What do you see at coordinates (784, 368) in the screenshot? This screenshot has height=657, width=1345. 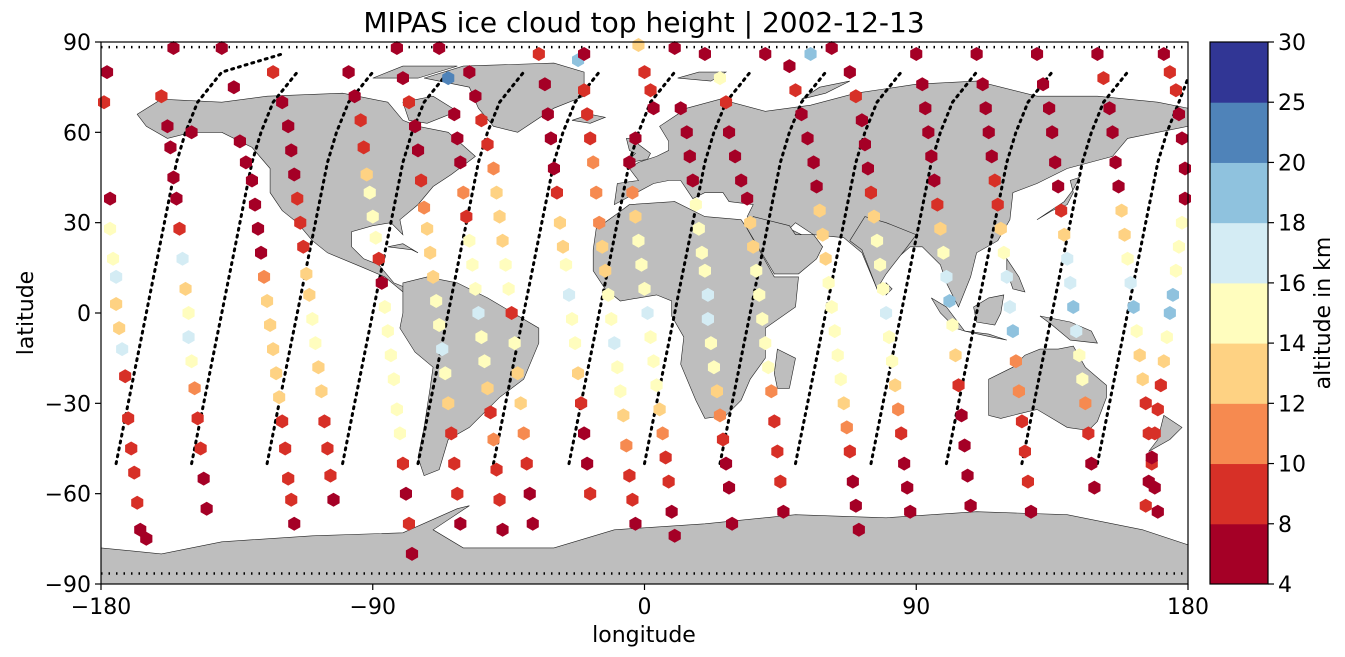 I see `land-madagascar` at bounding box center [784, 368].